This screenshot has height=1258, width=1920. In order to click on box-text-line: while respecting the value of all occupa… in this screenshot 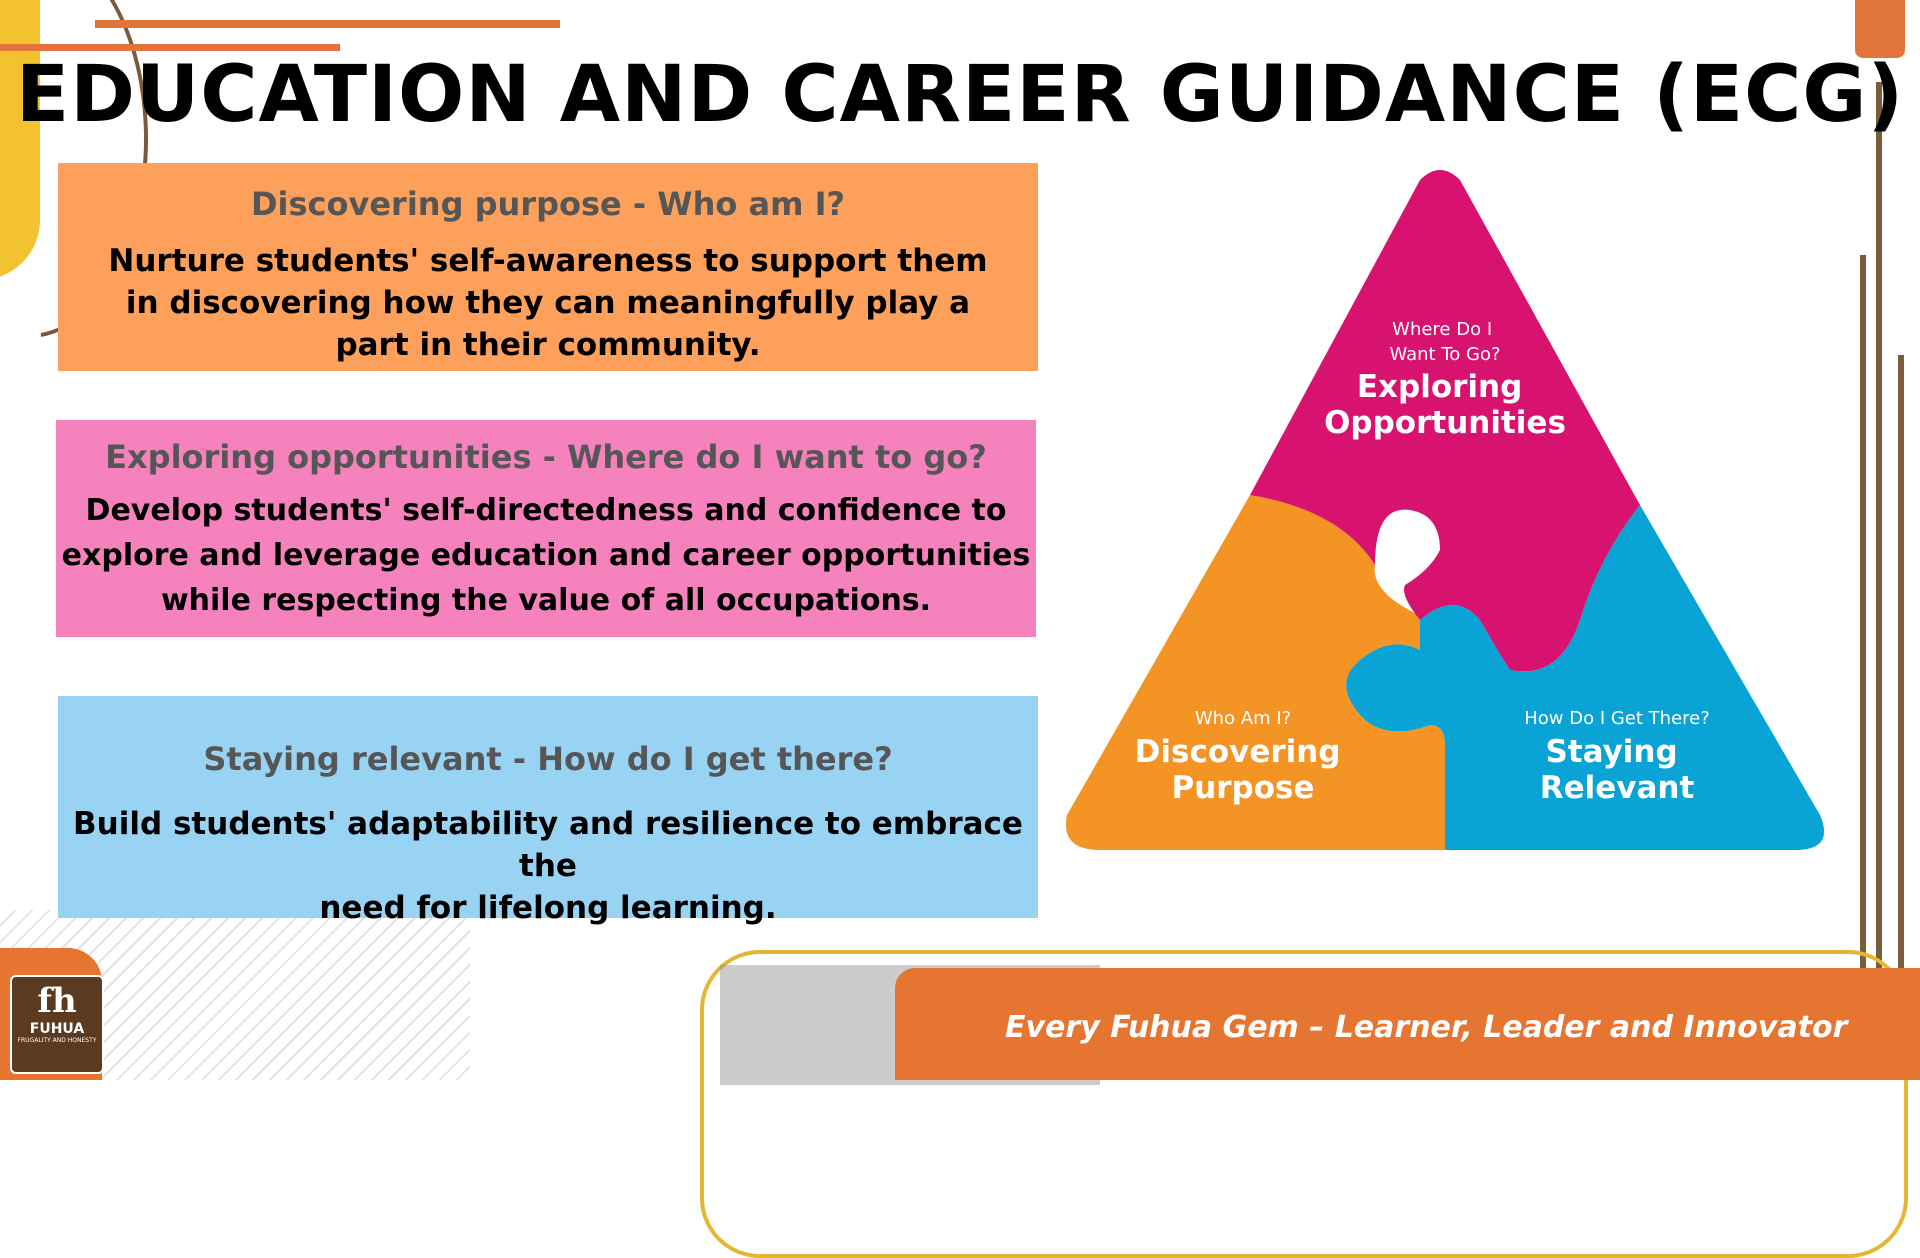, I will do `click(546, 600)`.